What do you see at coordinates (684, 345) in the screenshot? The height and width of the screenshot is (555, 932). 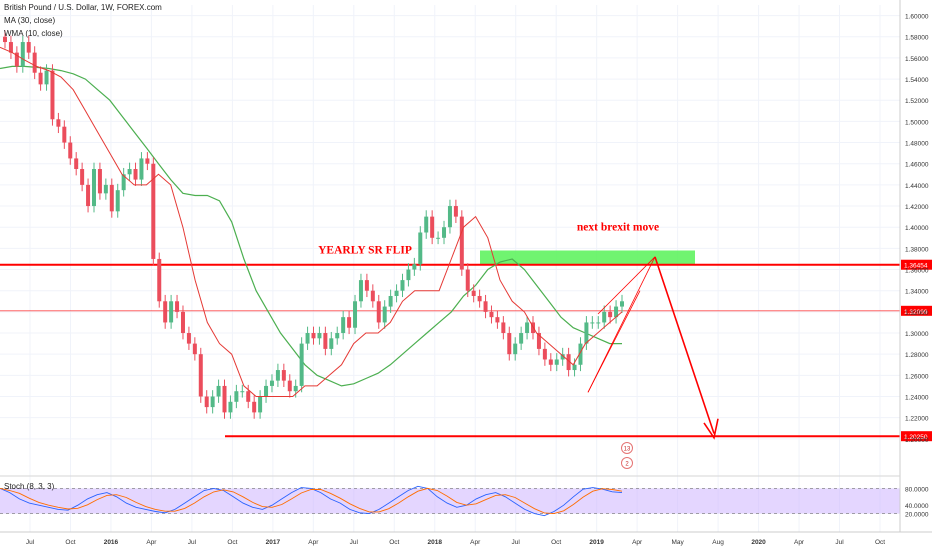 I see `projection-arrow-line` at bounding box center [684, 345].